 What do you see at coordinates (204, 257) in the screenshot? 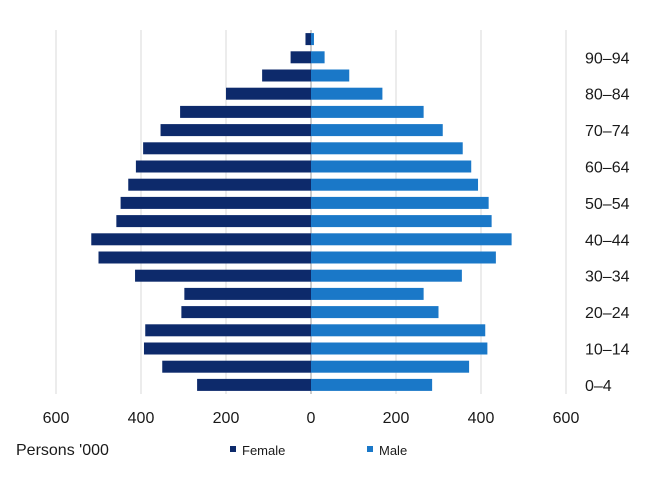
I see `bar-female-35–39` at bounding box center [204, 257].